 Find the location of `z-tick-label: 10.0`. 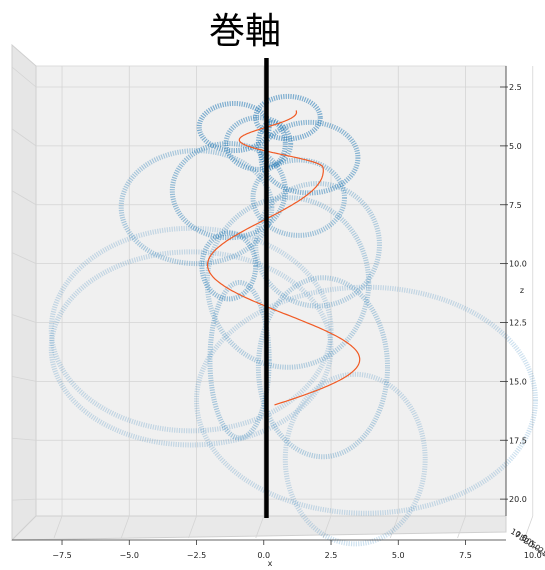

z-tick-label: 10.0 is located at coordinates (518, 264).